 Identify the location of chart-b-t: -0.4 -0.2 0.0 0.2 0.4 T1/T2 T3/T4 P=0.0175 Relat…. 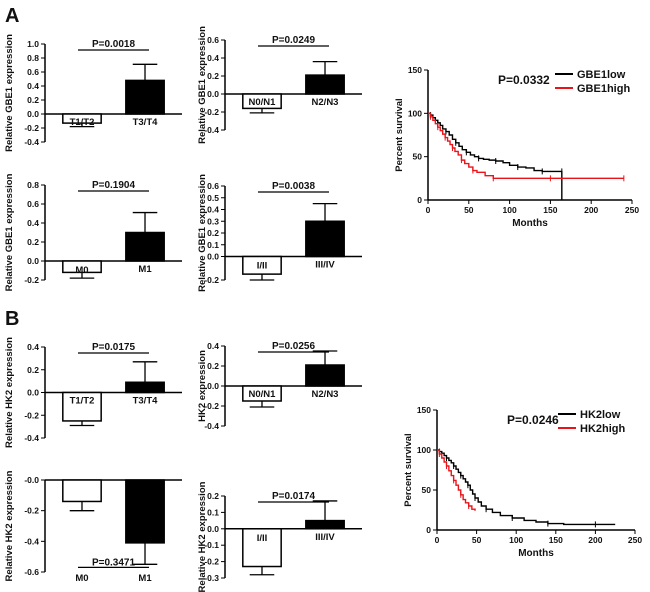
(93, 392).